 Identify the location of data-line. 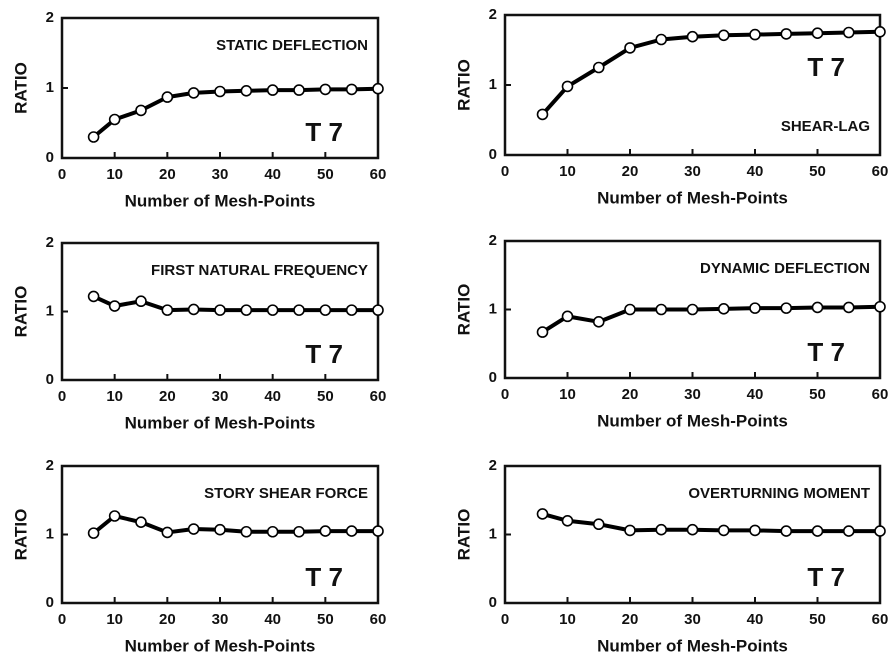
(710, 523).